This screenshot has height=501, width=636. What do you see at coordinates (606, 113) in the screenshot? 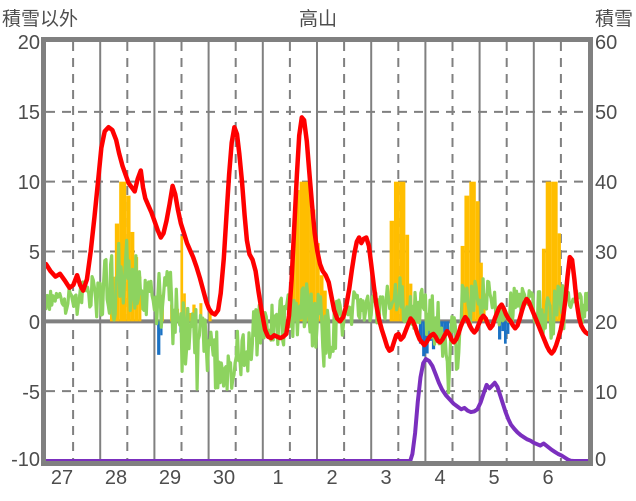
I see `y-axis-tick-right-1: 50` at bounding box center [606, 113].